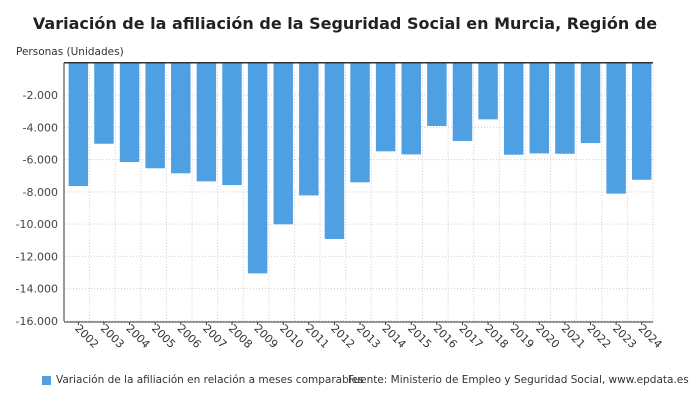 The width and height of the screenshot is (690, 406). I want to click on bar-2002, so click(78, 124).